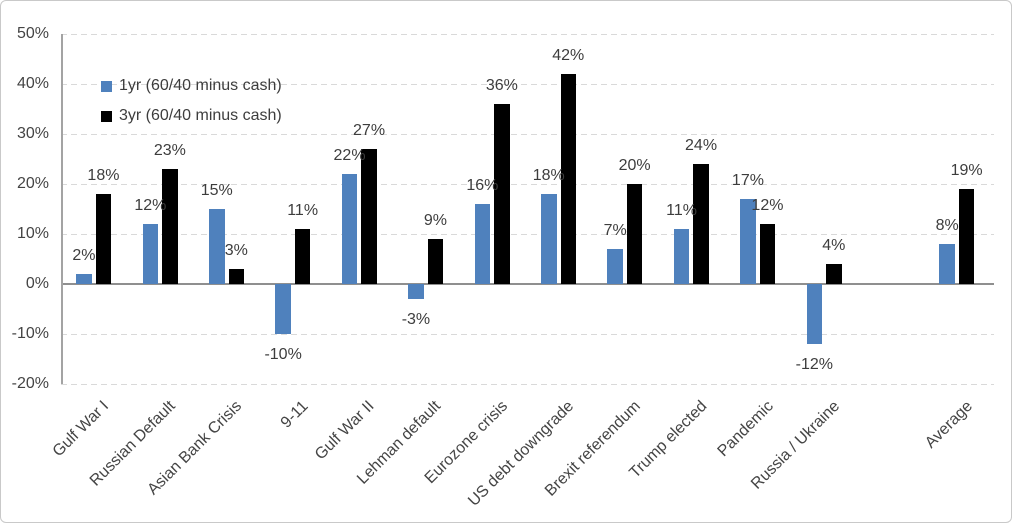 The height and width of the screenshot is (523, 1012). What do you see at coordinates (200, 115) in the screenshot?
I see `legend-label-3yr: 3yr (60/40 minus cash)` at bounding box center [200, 115].